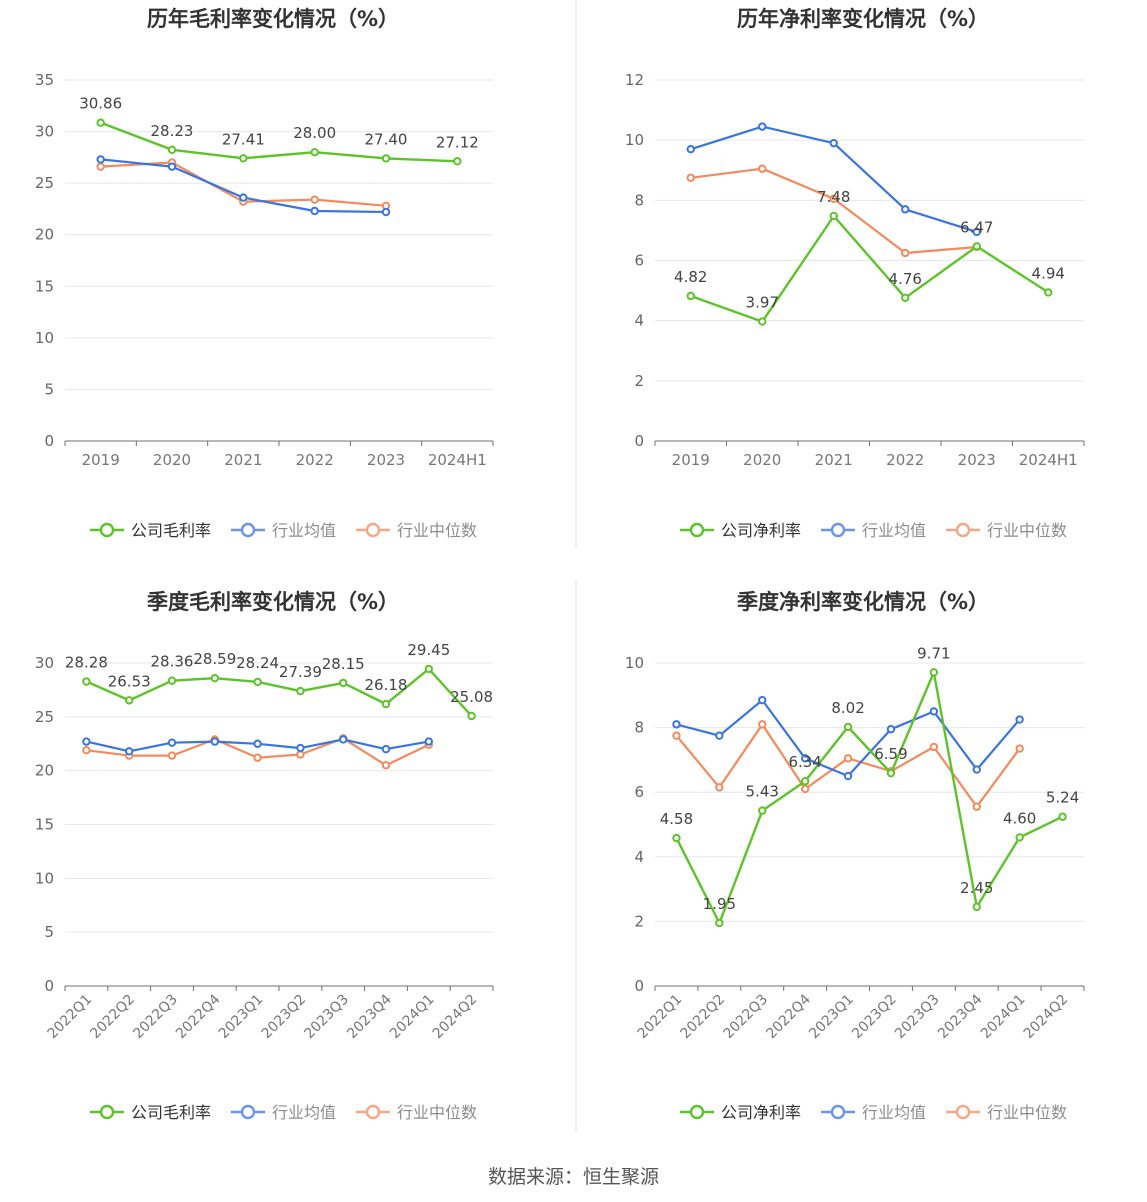  Describe the element at coordinates (304, 1112) in the screenshot. I see `legend-label: 行业均值` at that location.